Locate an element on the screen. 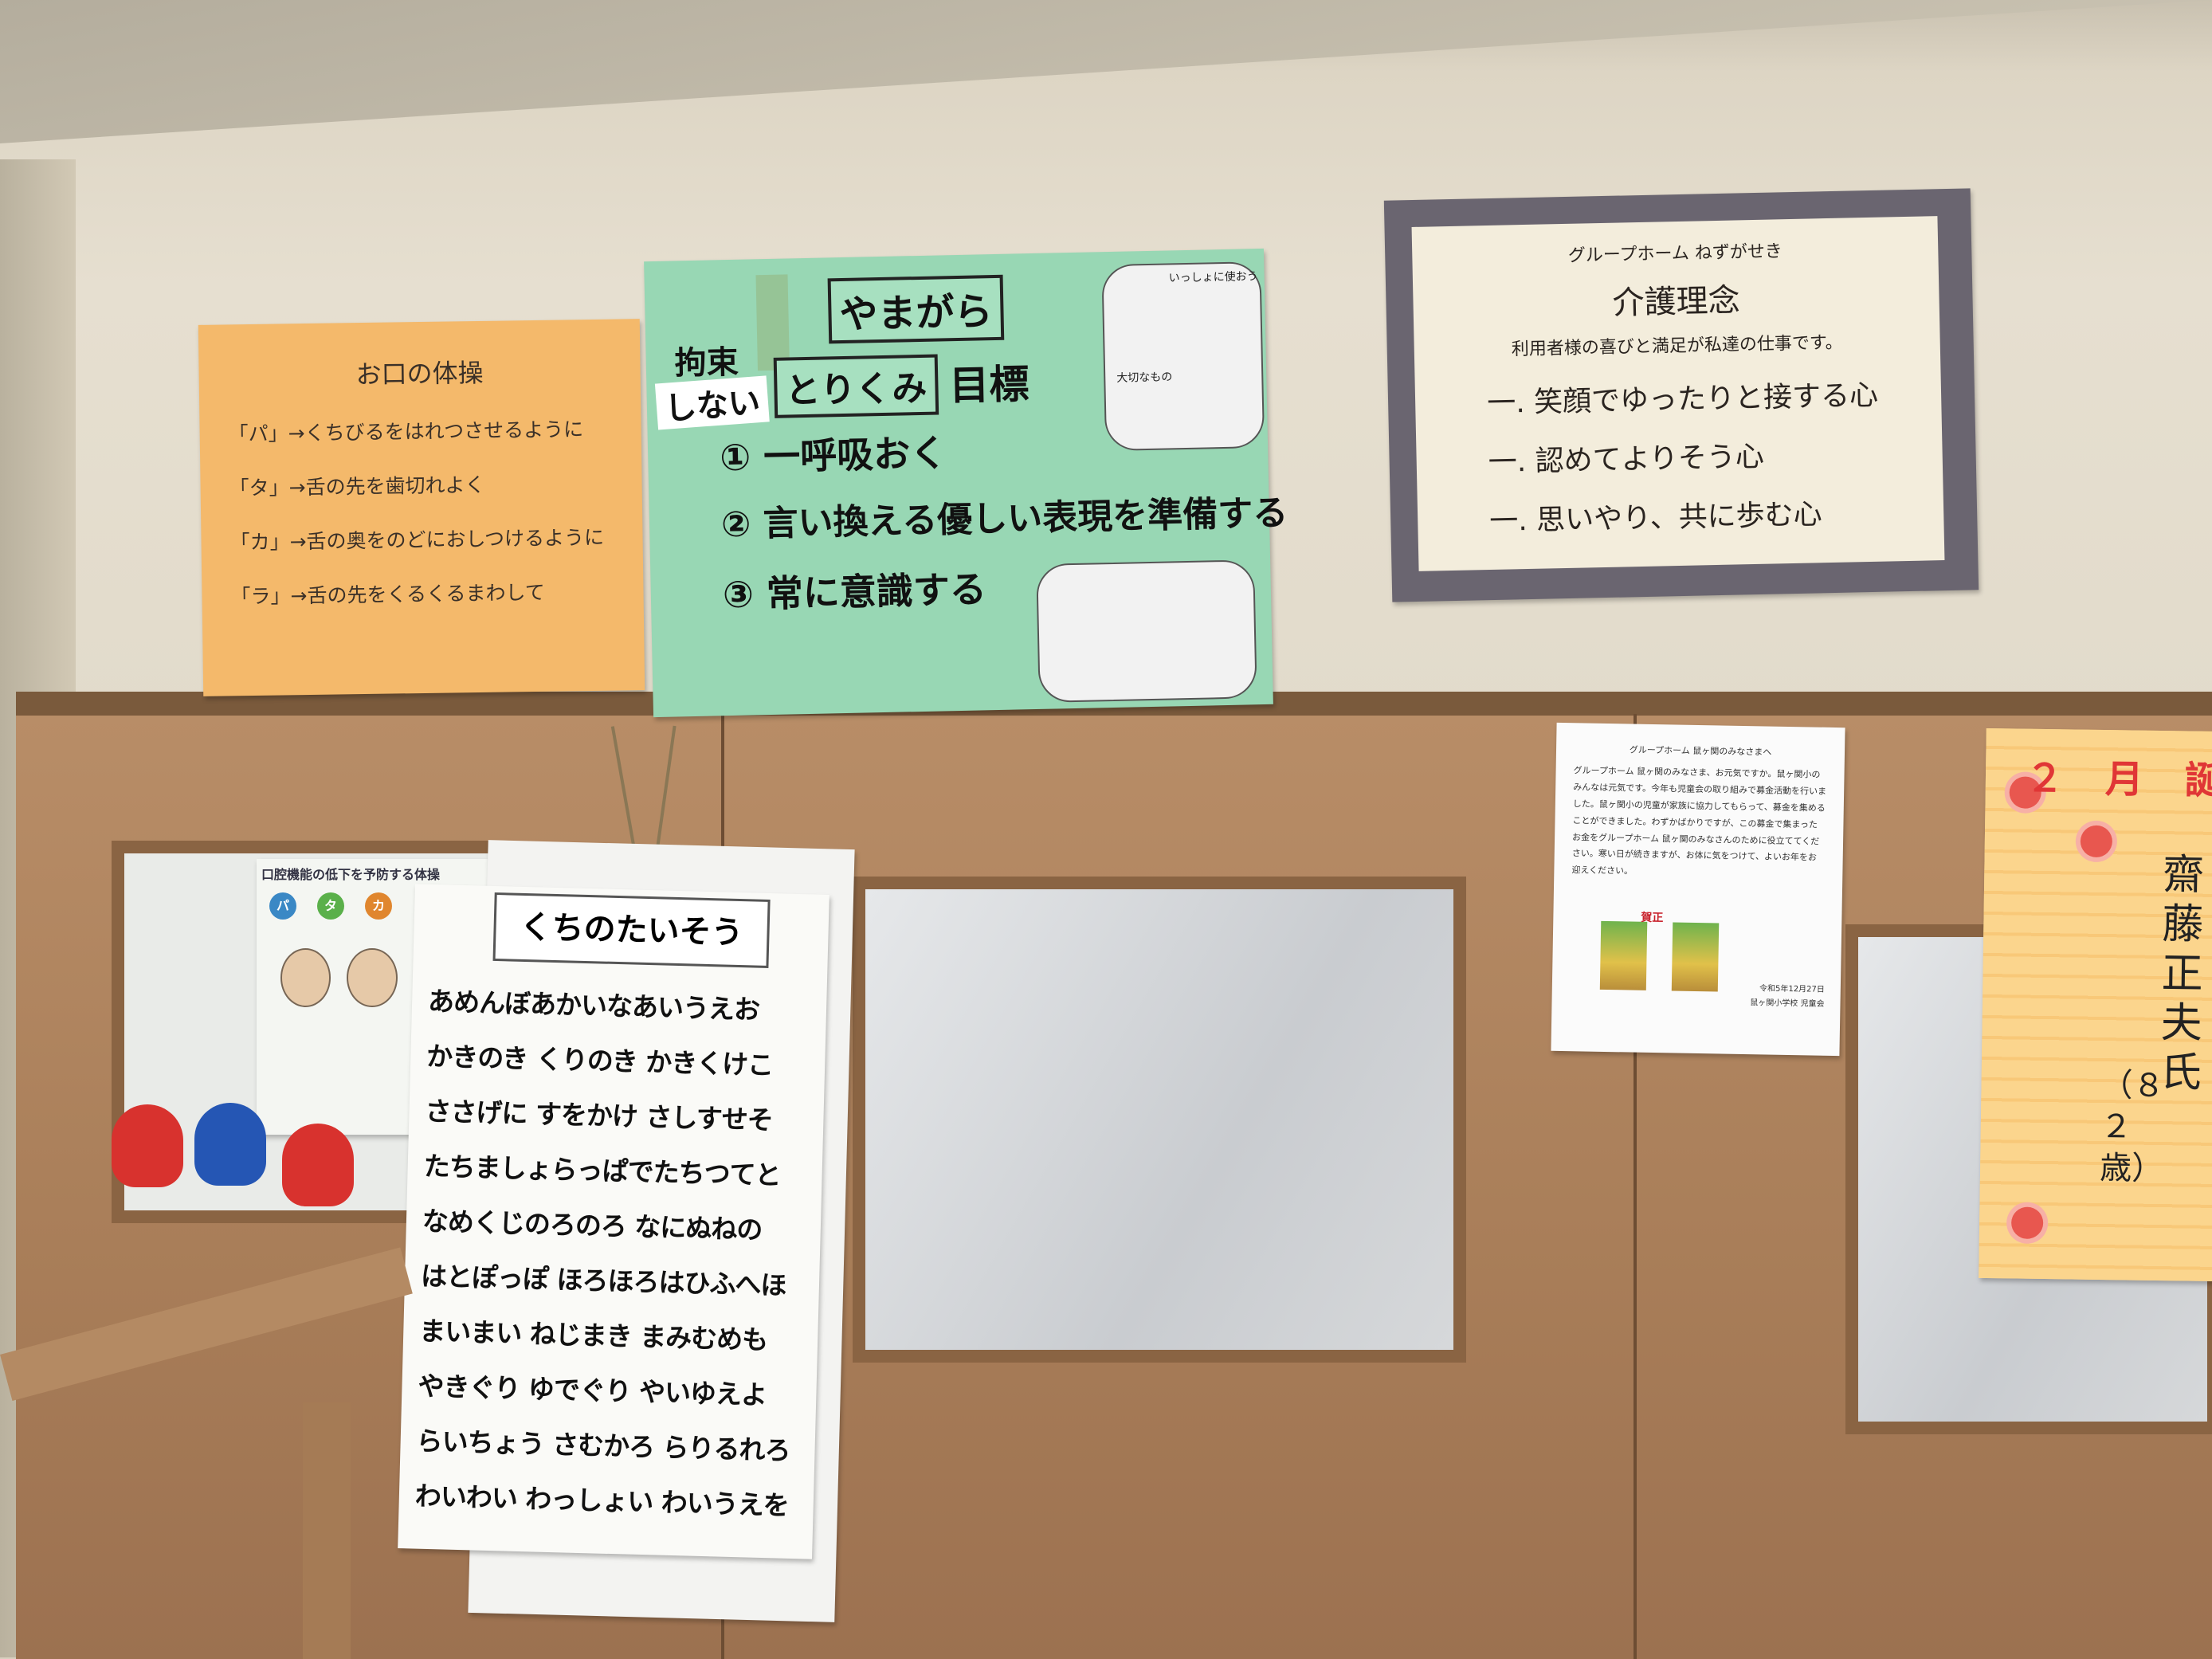  chart-title: くちのたいそう is located at coordinates (632, 930).